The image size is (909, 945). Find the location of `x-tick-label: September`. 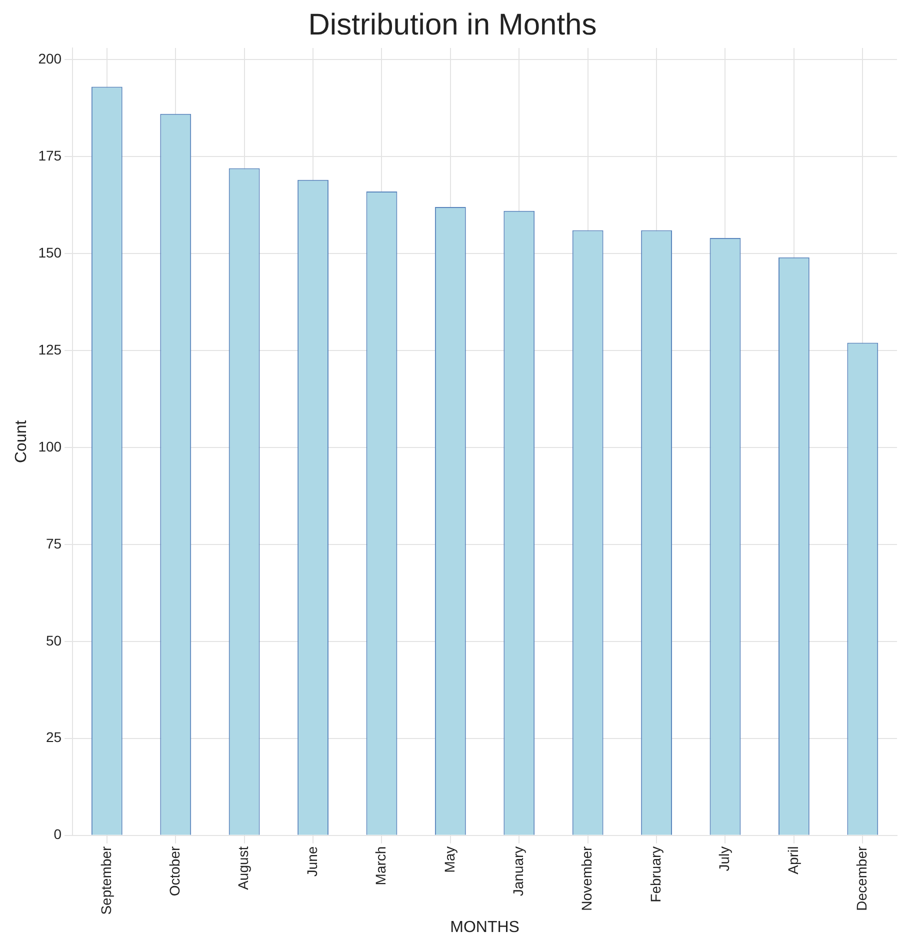

x-tick-label: September is located at coordinates (106, 880).